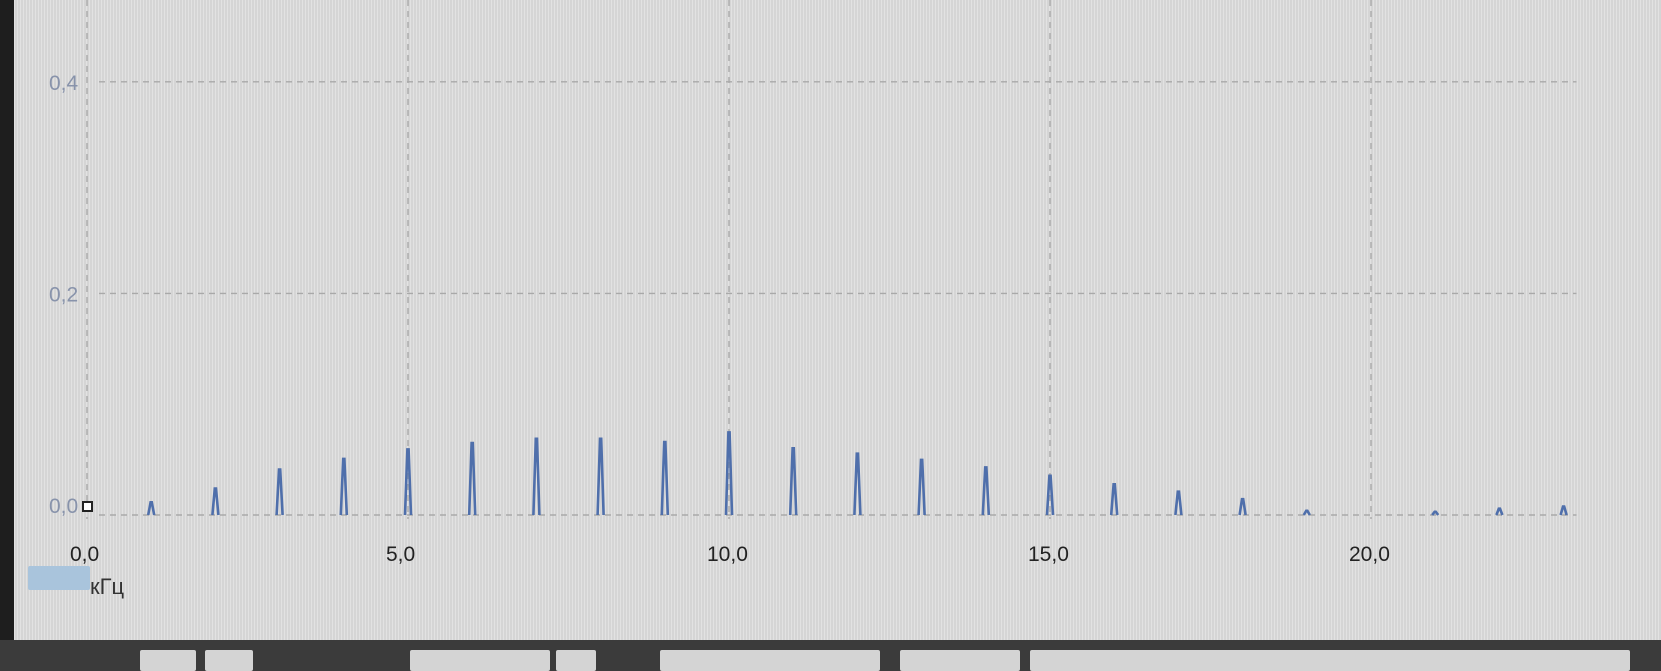 Image resolution: width=1661 pixels, height=671 pixels. I want to click on monitor-bezel, so click(7, 335).